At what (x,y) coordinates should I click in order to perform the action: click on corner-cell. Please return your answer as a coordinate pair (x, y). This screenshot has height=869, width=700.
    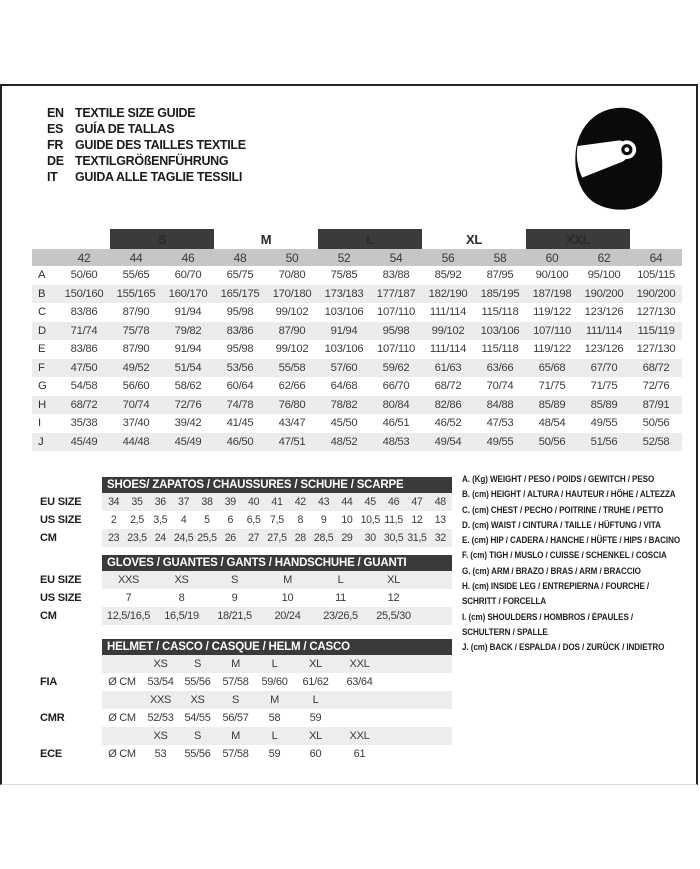
    Looking at the image, I should click on (45, 239).